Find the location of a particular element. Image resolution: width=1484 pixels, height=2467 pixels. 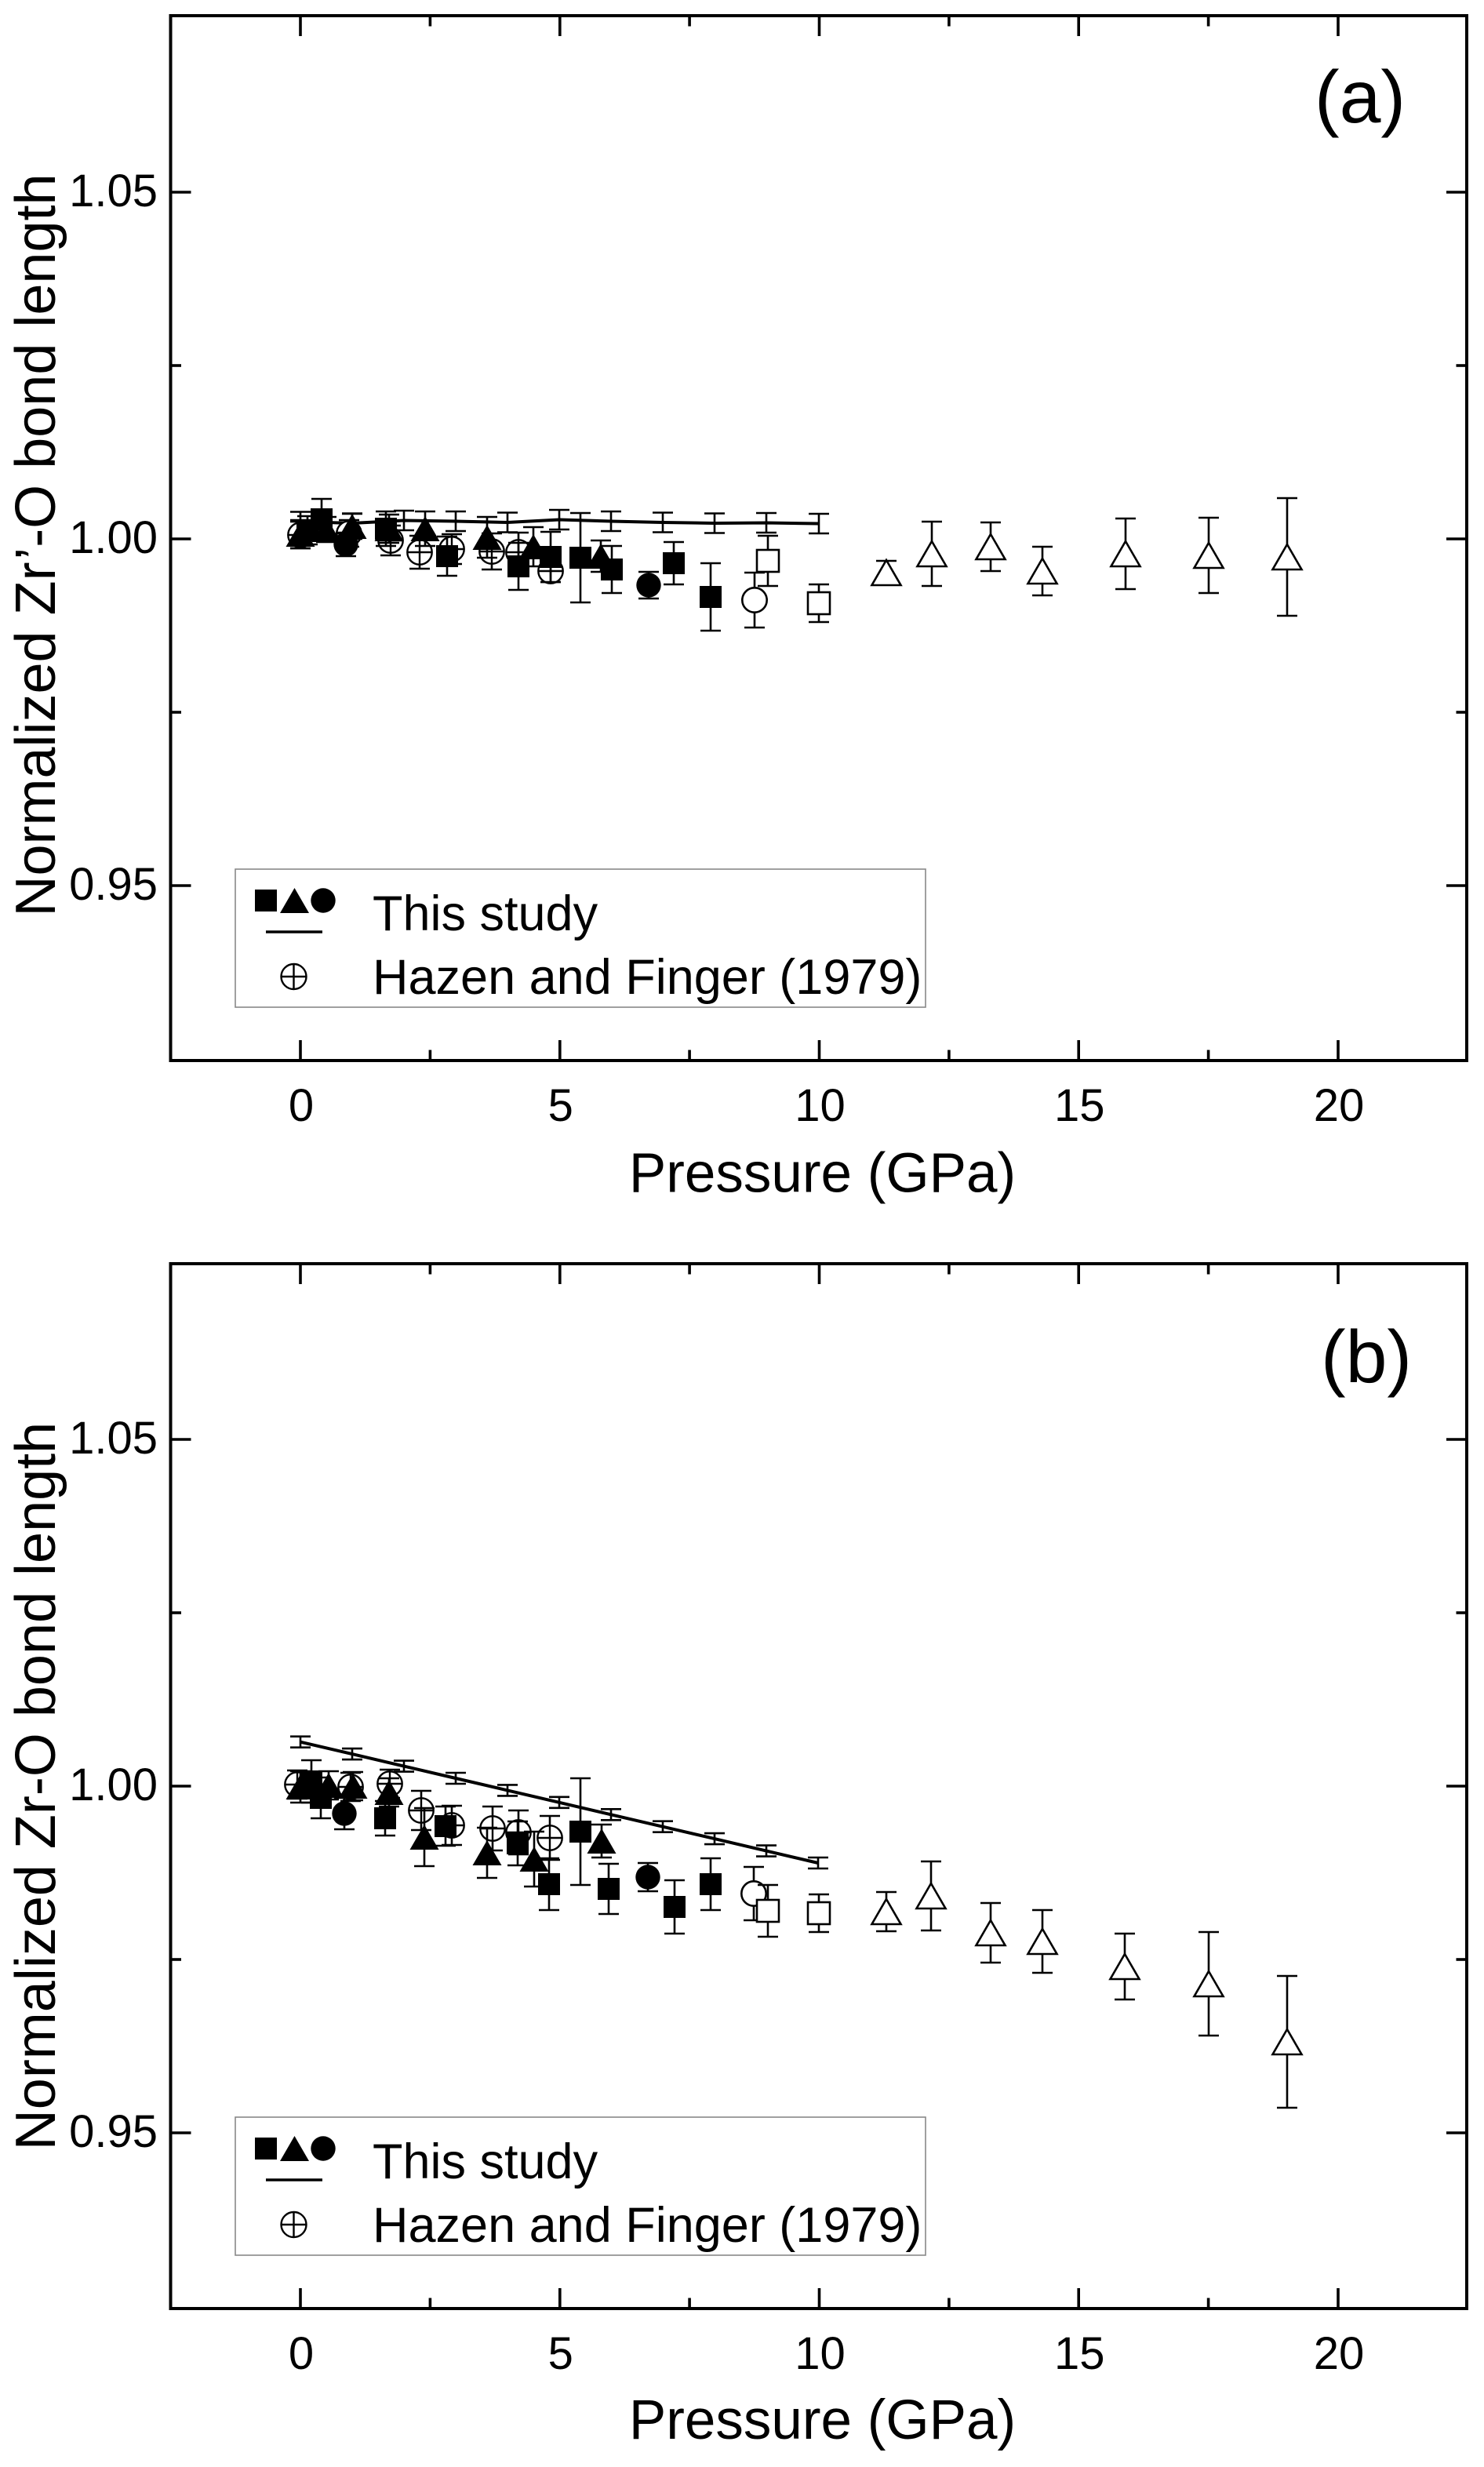

svg-text: Normalized Zr-O bond length is located at coordinates (36, 1786).